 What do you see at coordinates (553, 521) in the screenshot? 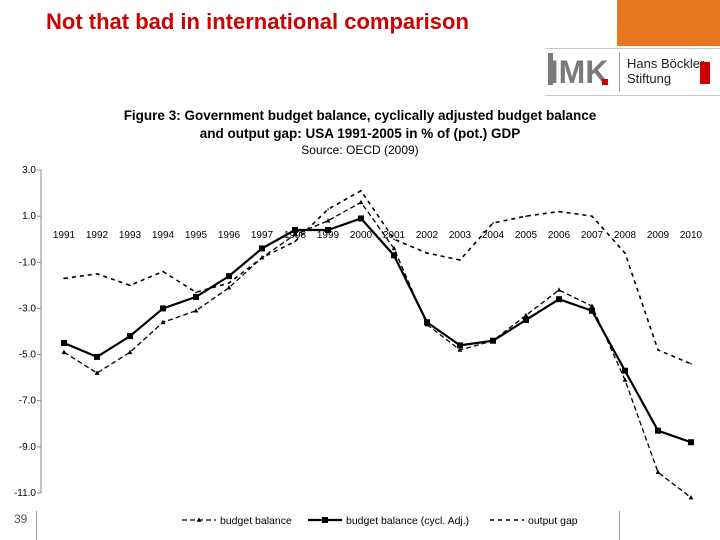
I see `legend-label: output gap` at bounding box center [553, 521].